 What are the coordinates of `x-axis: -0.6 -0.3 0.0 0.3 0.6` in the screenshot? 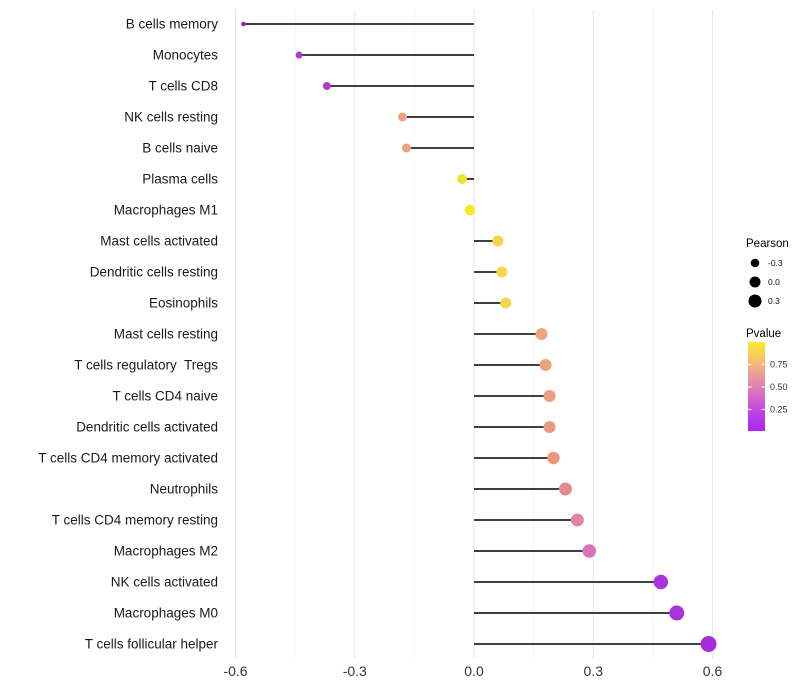 It's located at (472, 671).